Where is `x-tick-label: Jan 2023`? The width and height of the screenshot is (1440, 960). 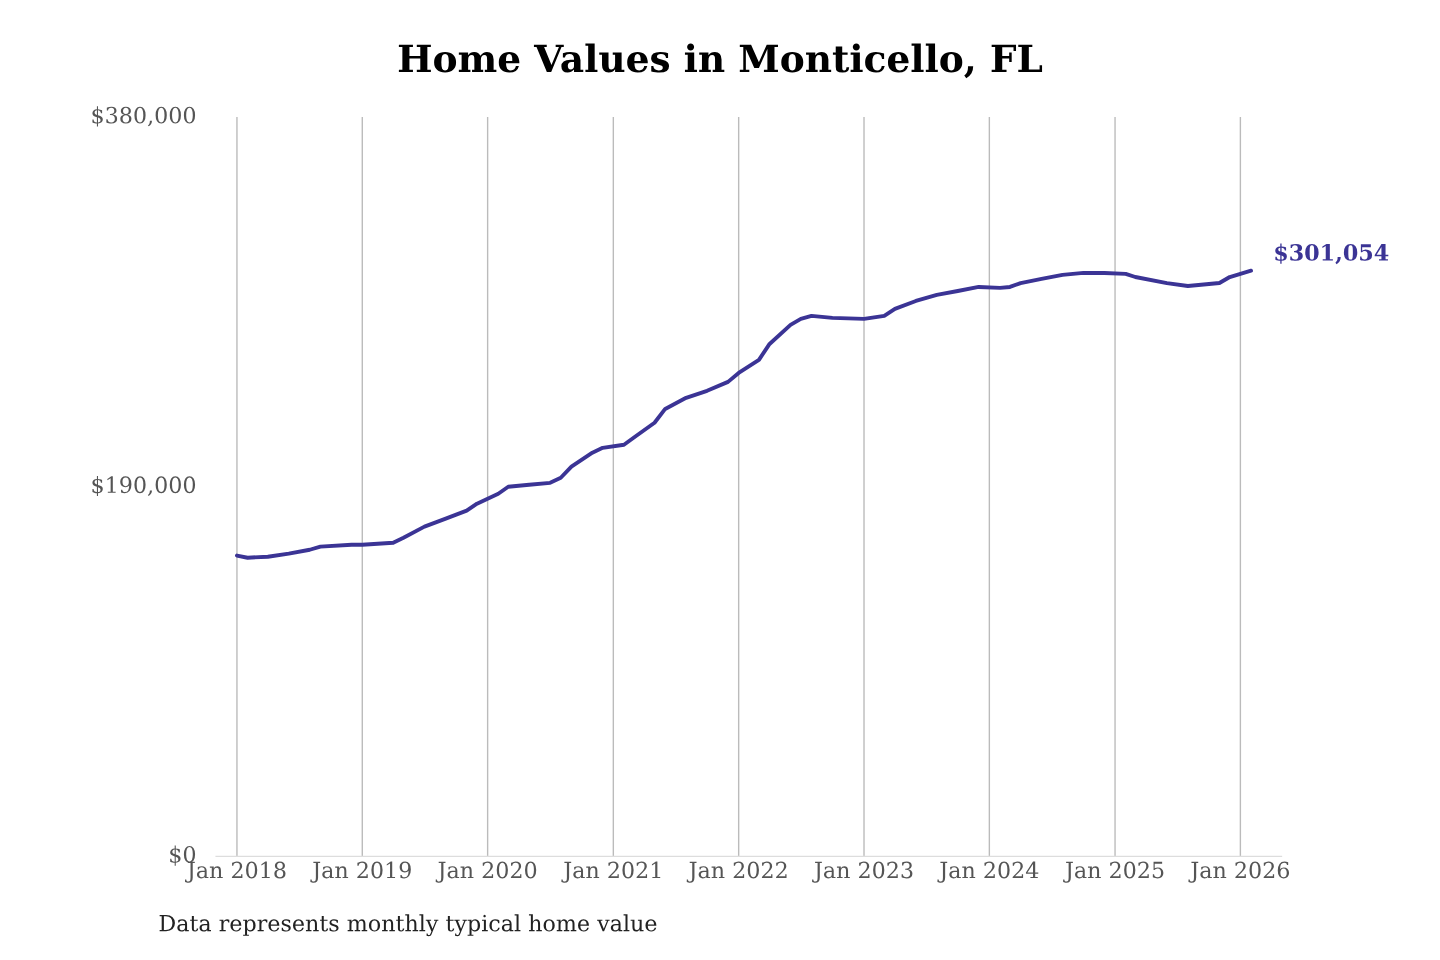
x-tick-label: Jan 2023 is located at coordinates (862, 872).